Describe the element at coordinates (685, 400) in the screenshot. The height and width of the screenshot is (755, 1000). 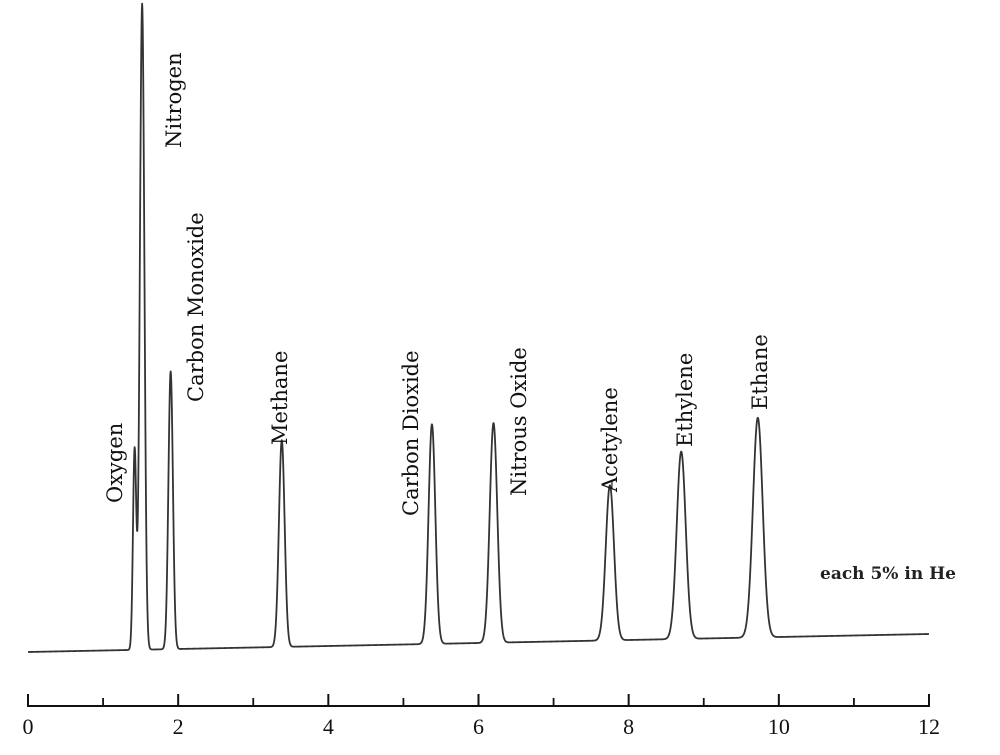
I see `peak-label-ethylene: Ethylene` at that location.